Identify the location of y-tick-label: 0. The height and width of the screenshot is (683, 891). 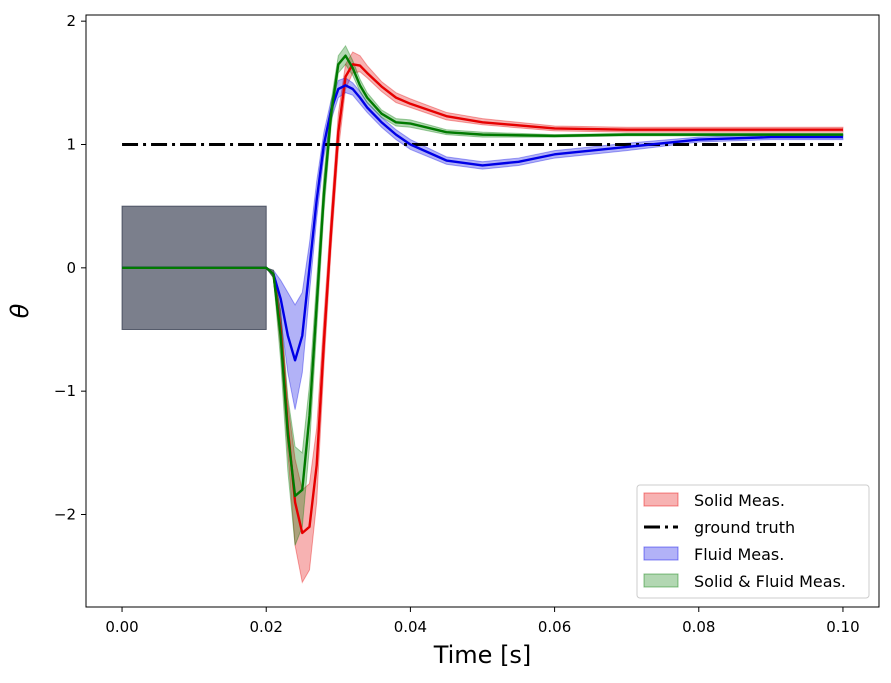
(71, 268).